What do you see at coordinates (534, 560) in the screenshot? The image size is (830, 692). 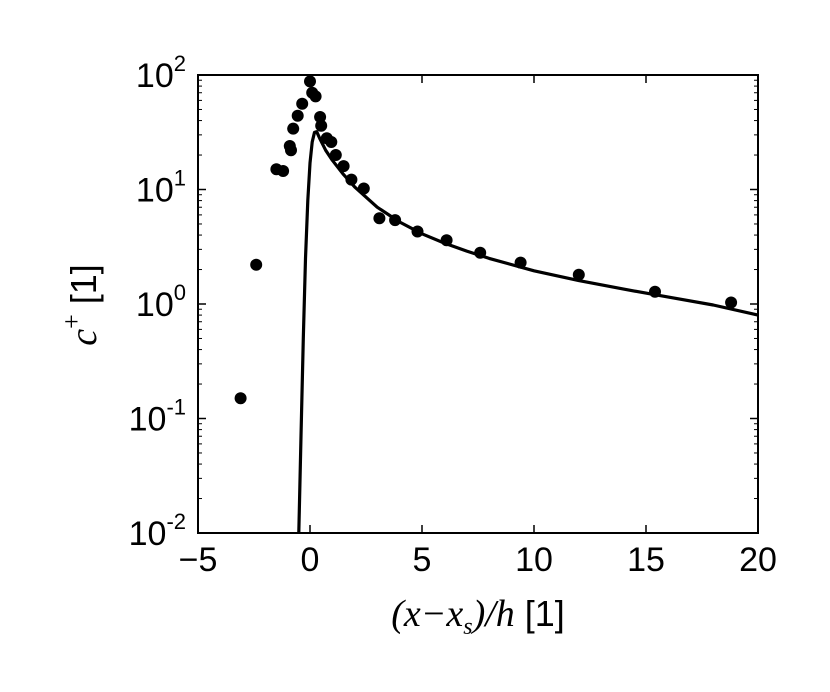 I see `x-tick-label: 10` at bounding box center [534, 560].